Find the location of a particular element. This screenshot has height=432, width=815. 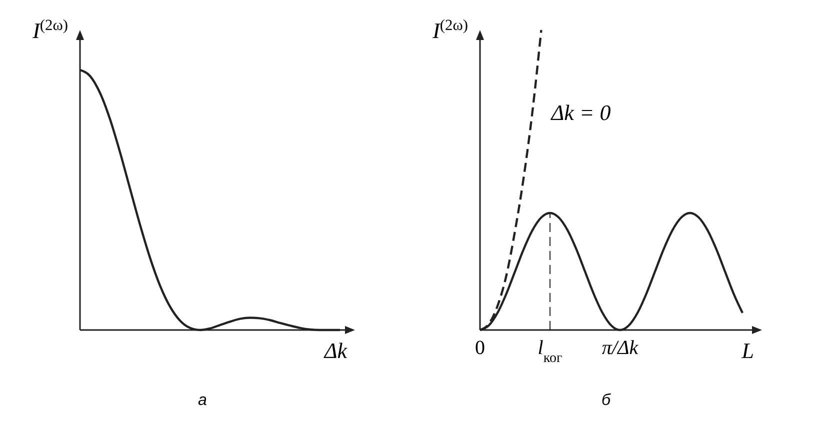

x-tick-label: π/Δk is located at coordinates (621, 348).